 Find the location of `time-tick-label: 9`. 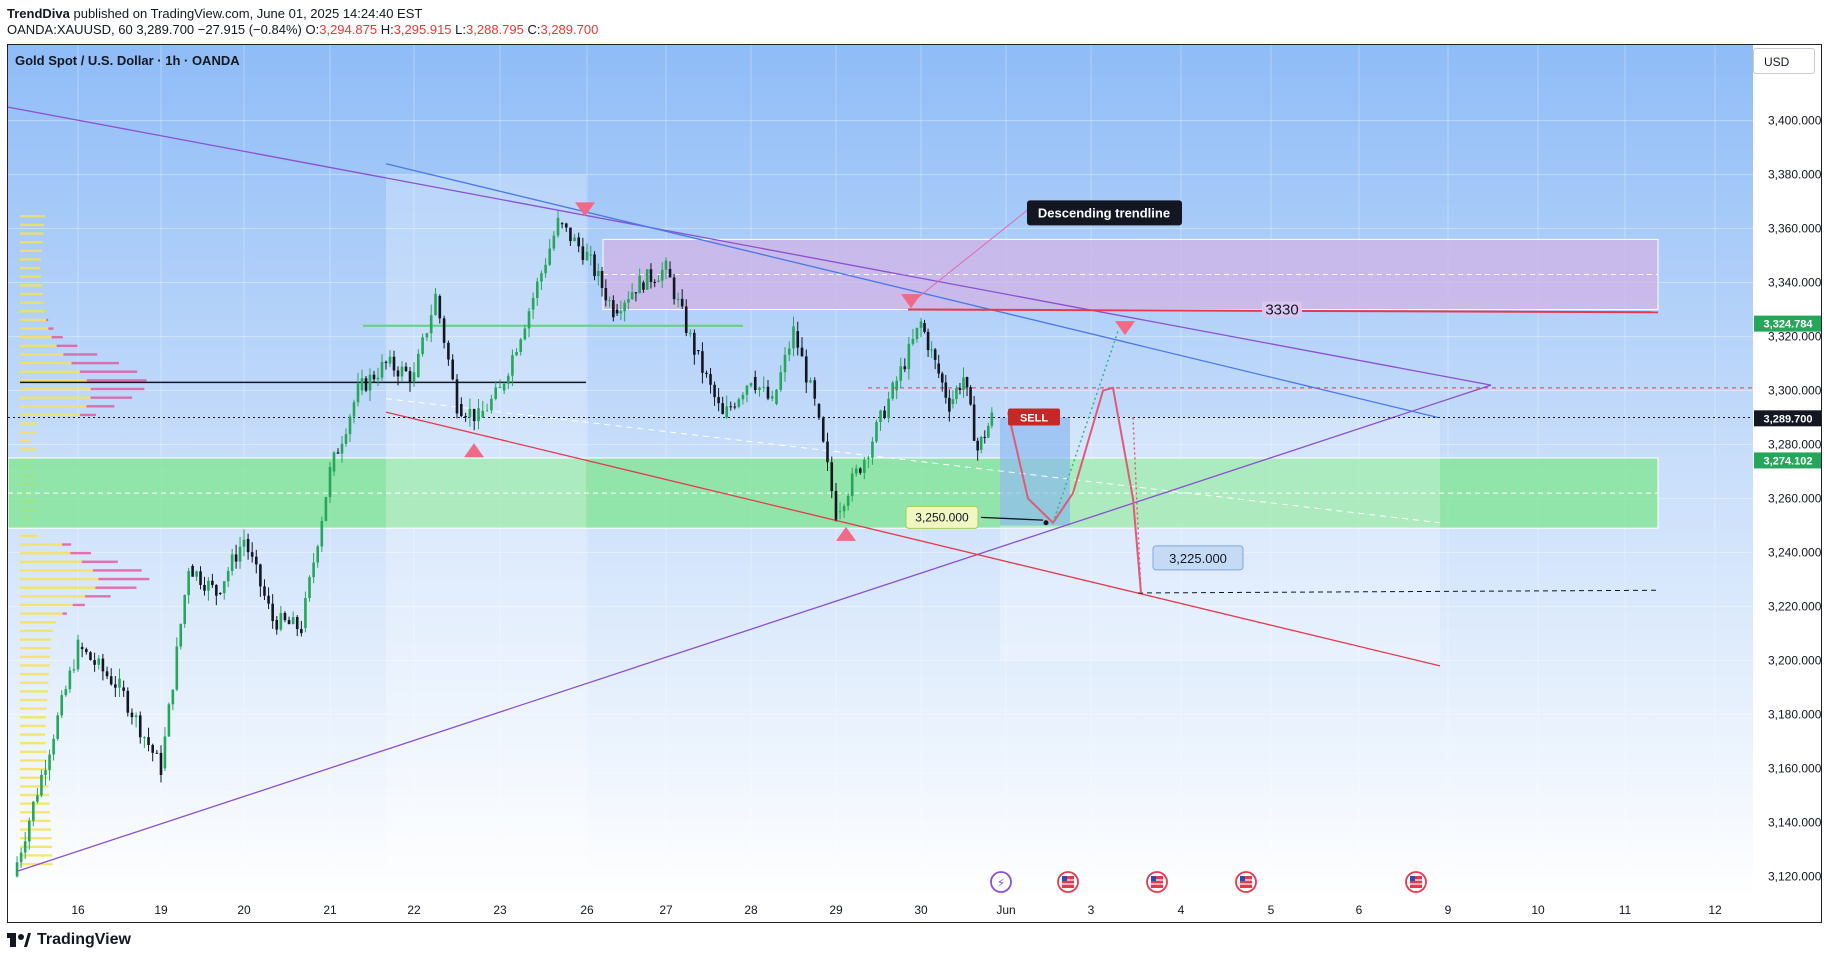

time-tick-label: 9 is located at coordinates (1448, 910).